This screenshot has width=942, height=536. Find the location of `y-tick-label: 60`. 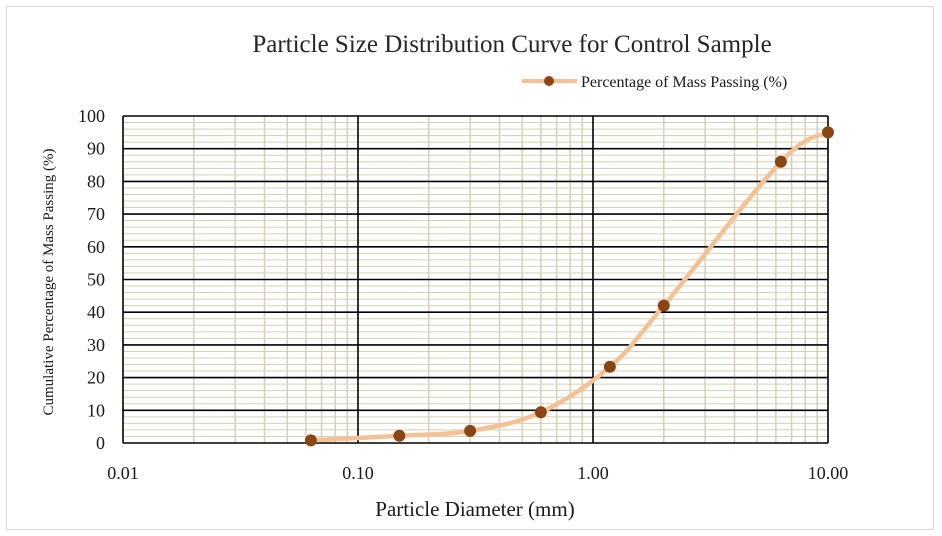

y-tick-label: 60 is located at coordinates (96, 247).